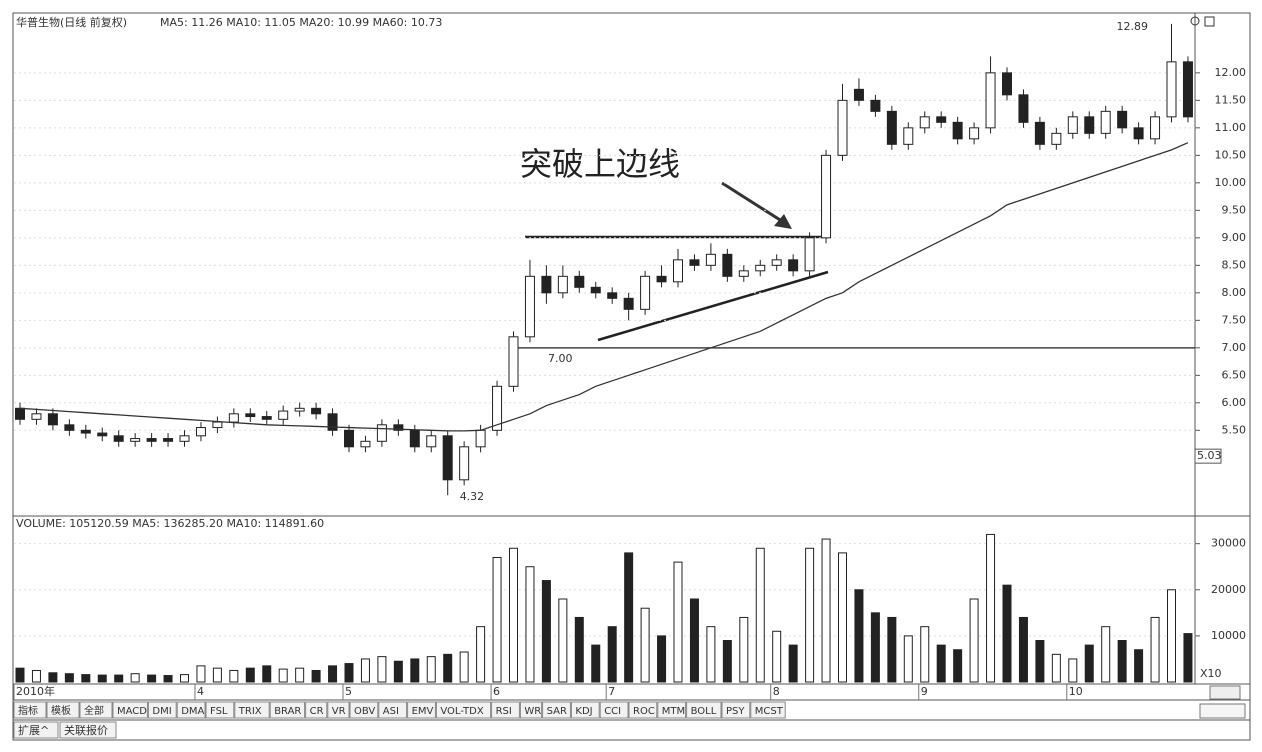 The width and height of the screenshot is (1262, 752). I want to click on low-label: 4.32, so click(472, 496).